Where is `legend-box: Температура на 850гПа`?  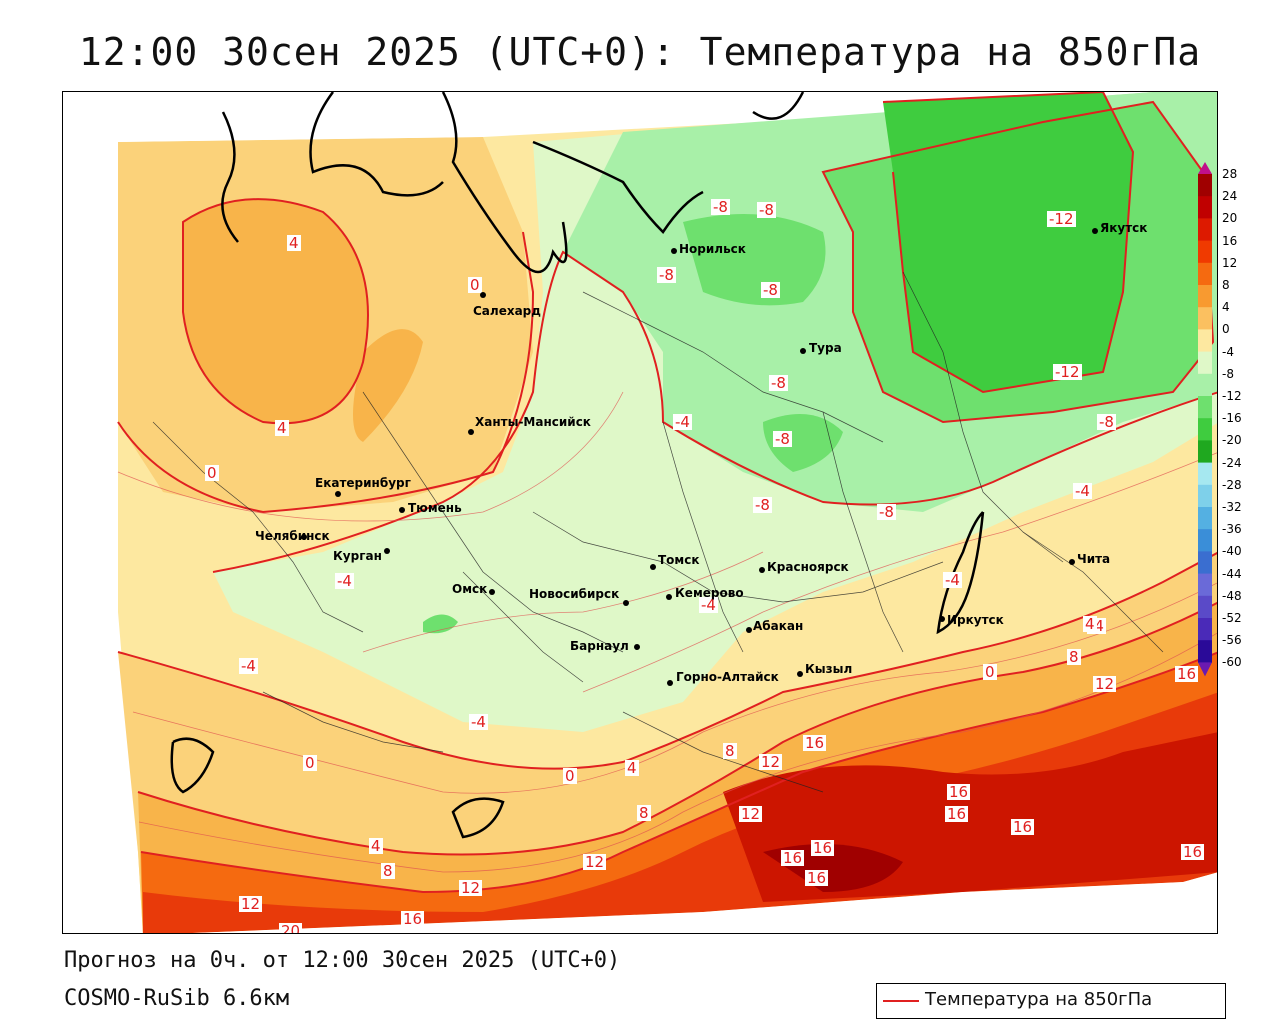 legend-box: Температура на 850гПа is located at coordinates (1051, 1001).